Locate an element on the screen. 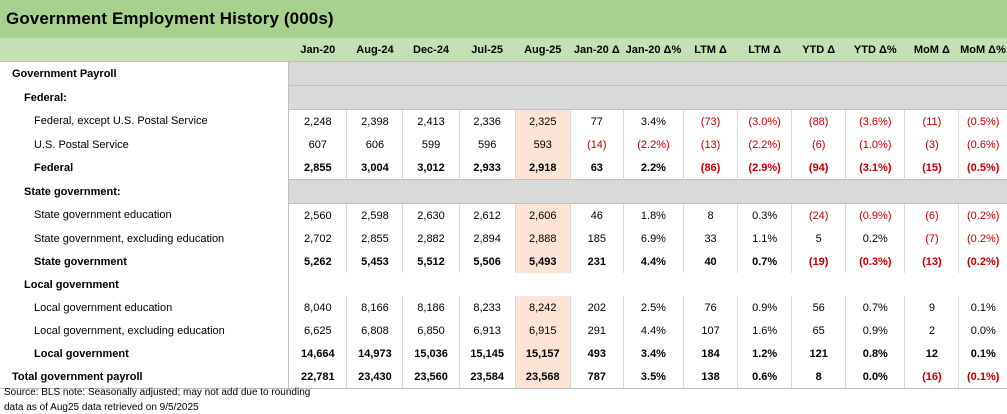 The width and height of the screenshot is (1007, 414). row-label: Local government, excluding education is located at coordinates (129, 330).